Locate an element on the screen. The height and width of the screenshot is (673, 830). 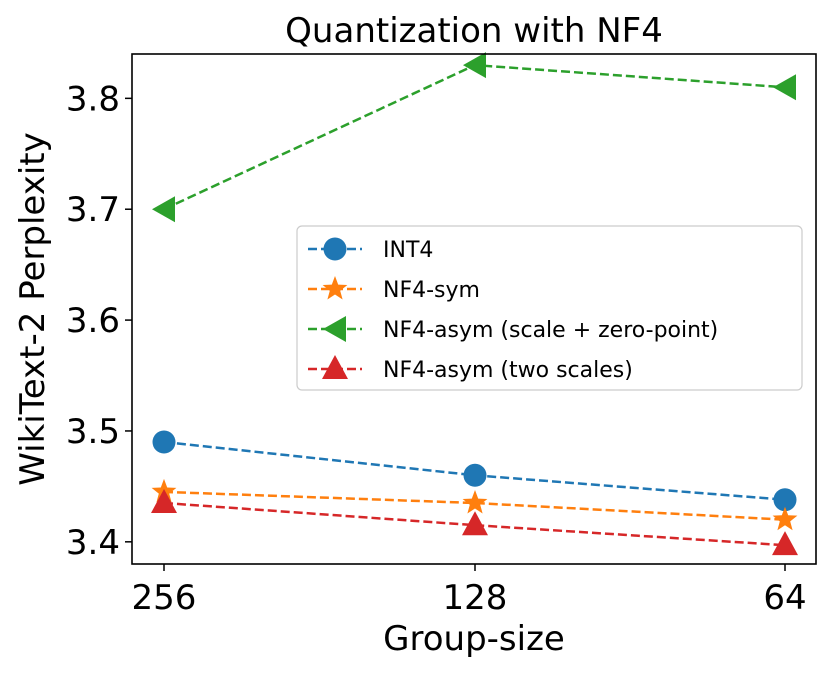
x-tick-label: 256 is located at coordinates (164, 598).